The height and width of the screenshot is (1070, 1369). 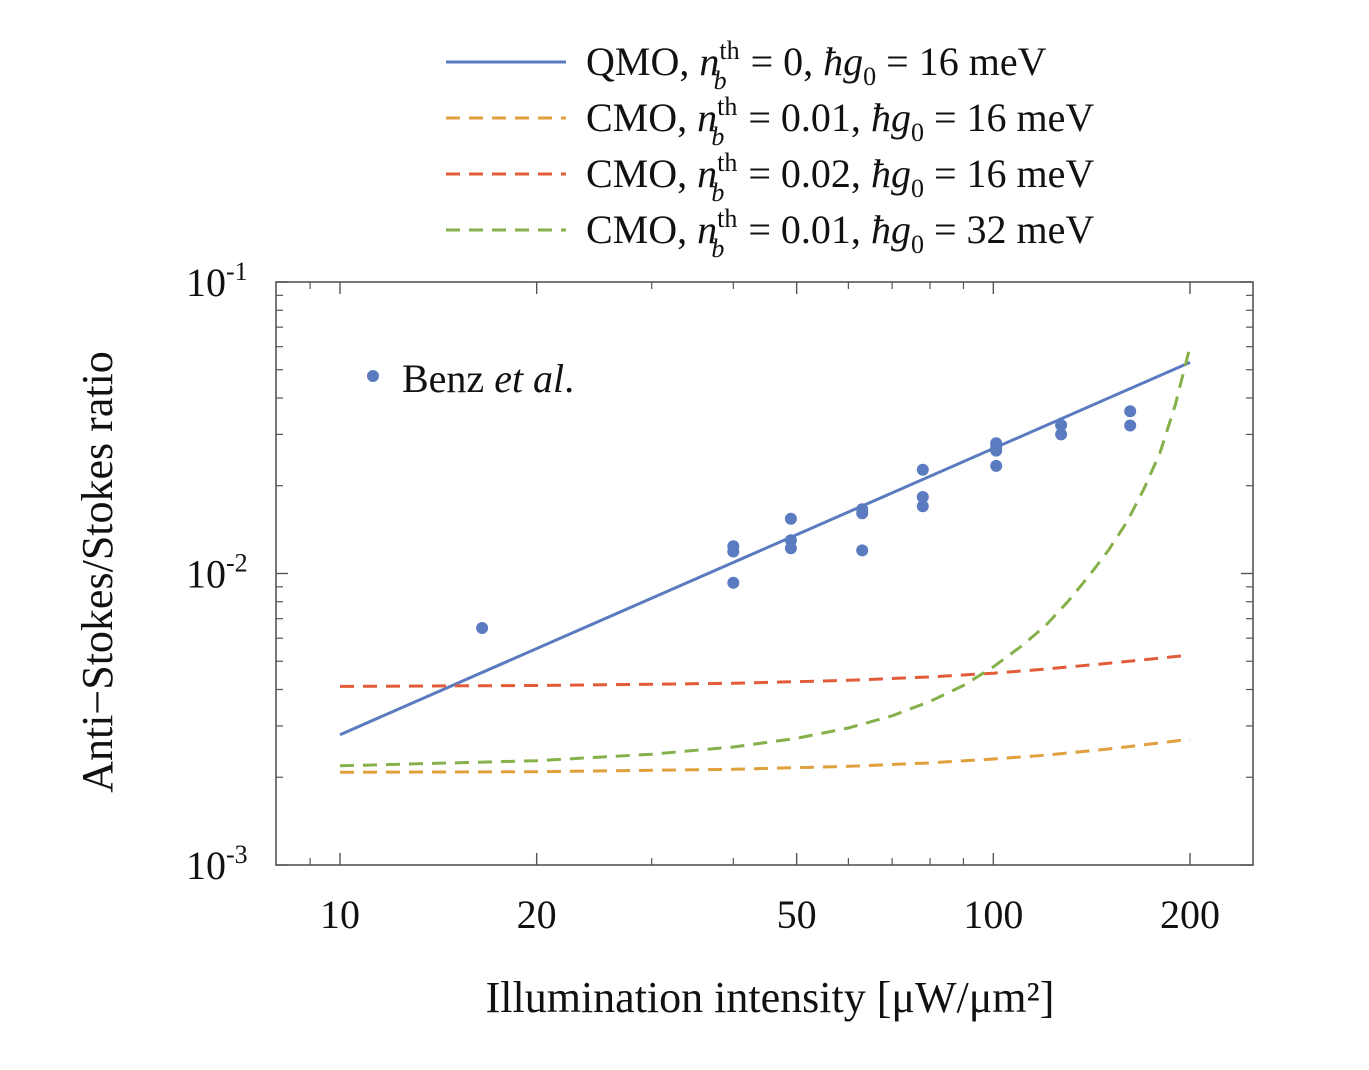 I want to click on y-tick-label: 10⁻¹, so click(x=217, y=281).